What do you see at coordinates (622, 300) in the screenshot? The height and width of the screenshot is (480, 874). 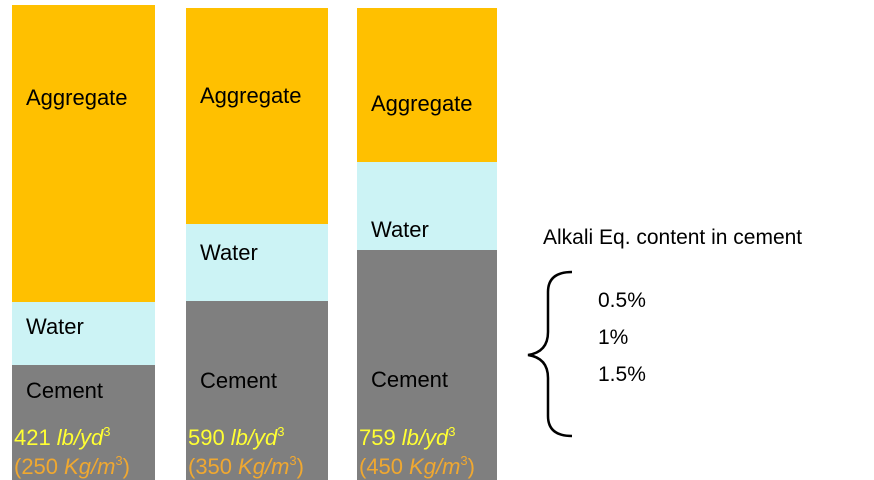 I see `alkali-level: 0.5%` at bounding box center [622, 300].